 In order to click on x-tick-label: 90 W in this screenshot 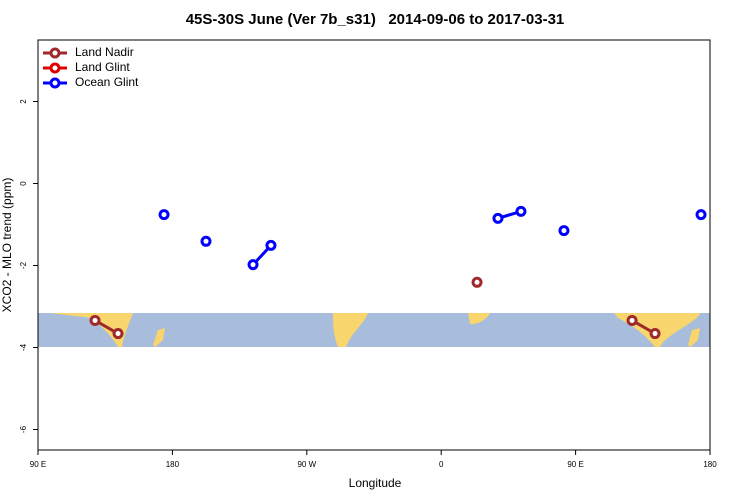, I will do `click(306, 464)`.